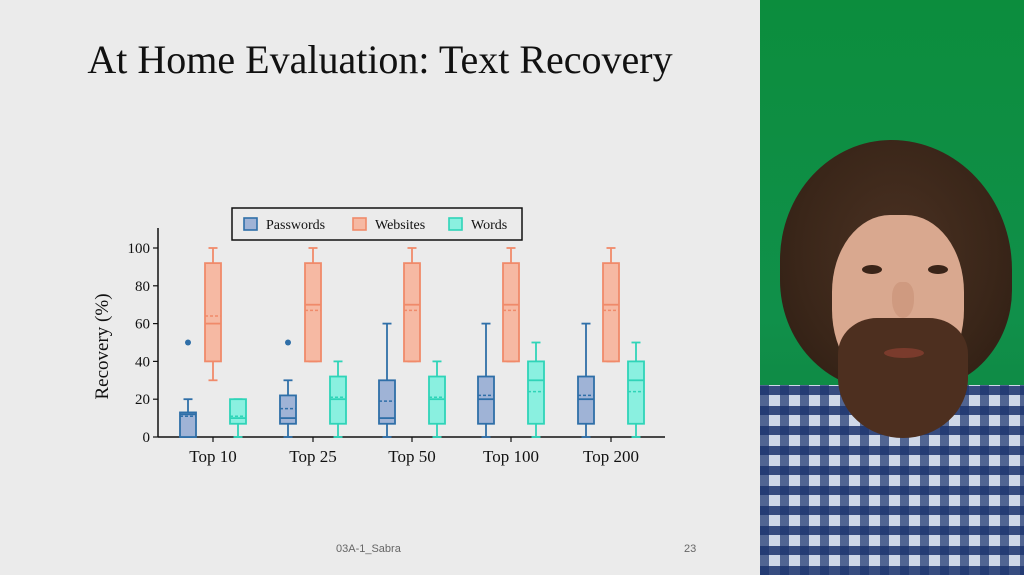 The width and height of the screenshot is (1024, 575). What do you see at coordinates (872, 269) in the screenshot?
I see `left-eye` at bounding box center [872, 269].